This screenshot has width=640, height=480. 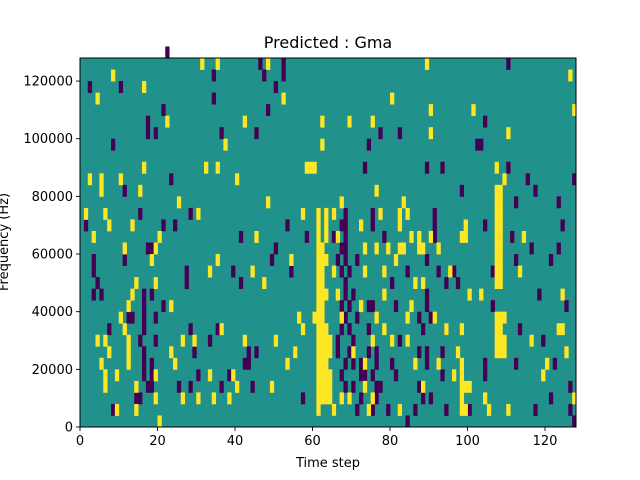 I want to click on y-axis: 0 20000 40000 60000 80000 100000 120000, so click(x=51, y=255).